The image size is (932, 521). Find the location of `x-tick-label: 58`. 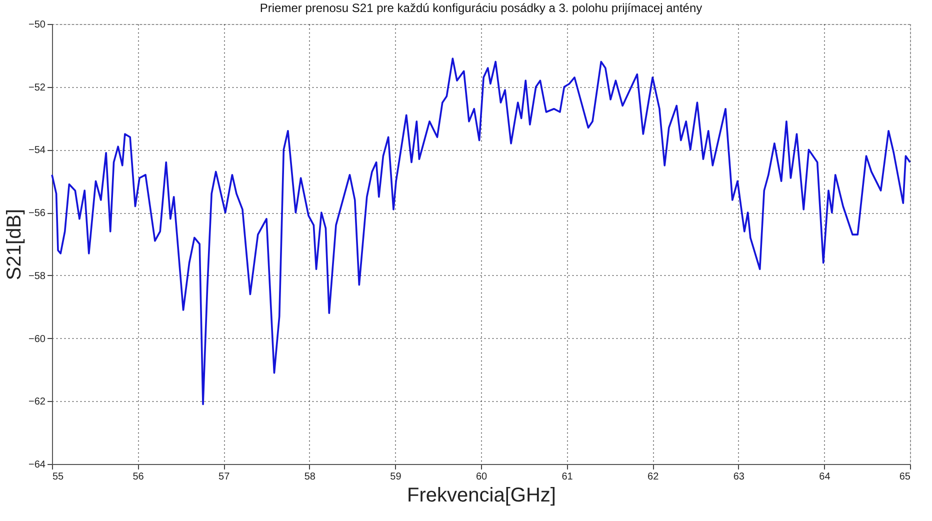

x-tick-label: 58 is located at coordinates (310, 477).